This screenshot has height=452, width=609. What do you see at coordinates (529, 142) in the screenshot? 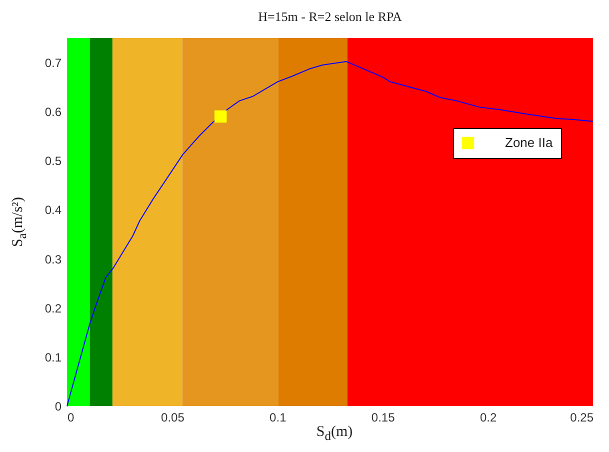
I see `legend-label: Zone IIa` at bounding box center [529, 142].